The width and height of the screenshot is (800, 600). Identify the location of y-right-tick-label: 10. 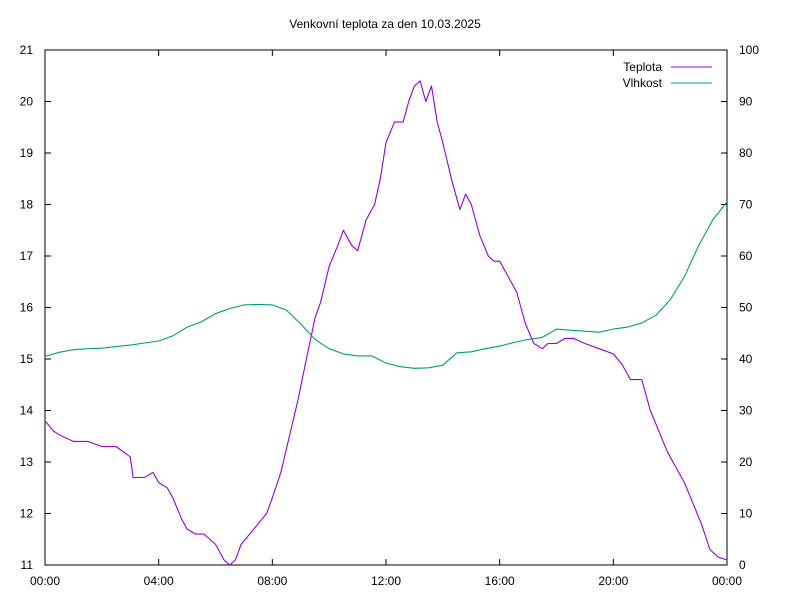
(746, 514).